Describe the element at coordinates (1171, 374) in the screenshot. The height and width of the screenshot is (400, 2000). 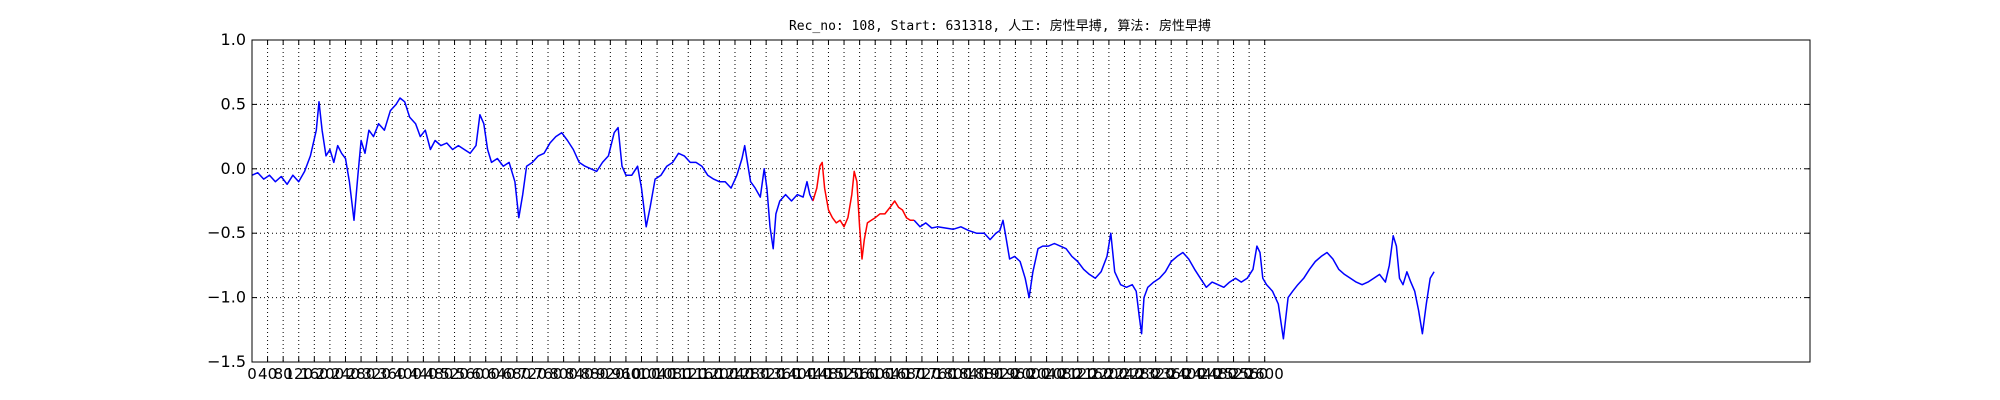
I see `x-tick-label: 2360` at that location.